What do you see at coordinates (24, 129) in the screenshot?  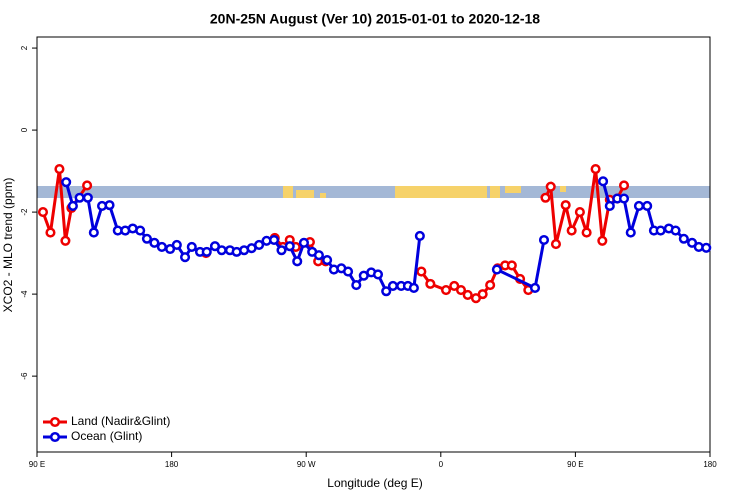 I see `y-tick-label: 0` at bounding box center [24, 129].